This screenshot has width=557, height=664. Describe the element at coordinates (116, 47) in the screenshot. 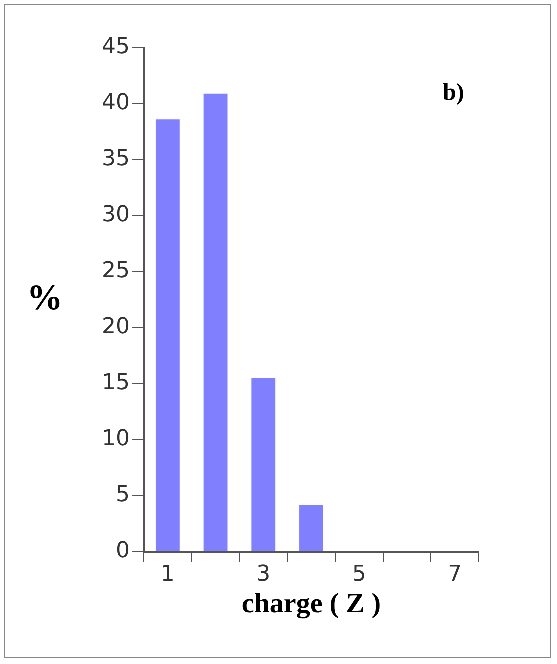

I see `y-tick-label: 45` at that location.